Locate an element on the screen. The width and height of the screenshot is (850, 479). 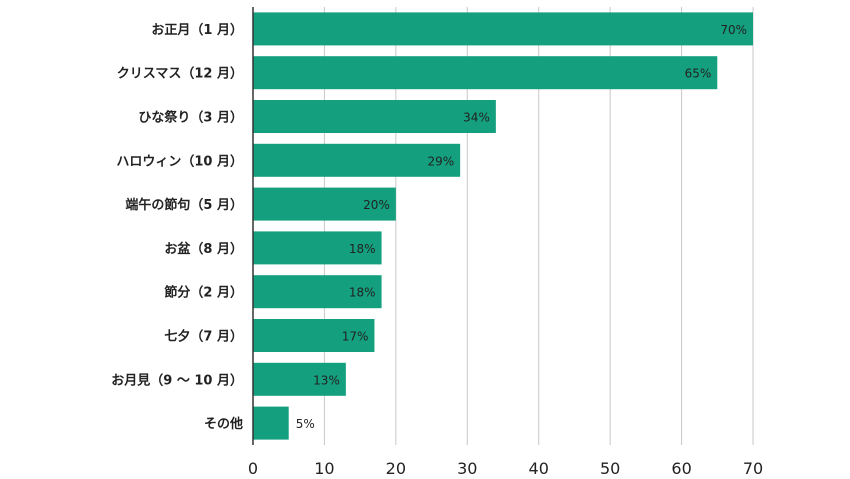
data-label: 65% is located at coordinates (698, 74).